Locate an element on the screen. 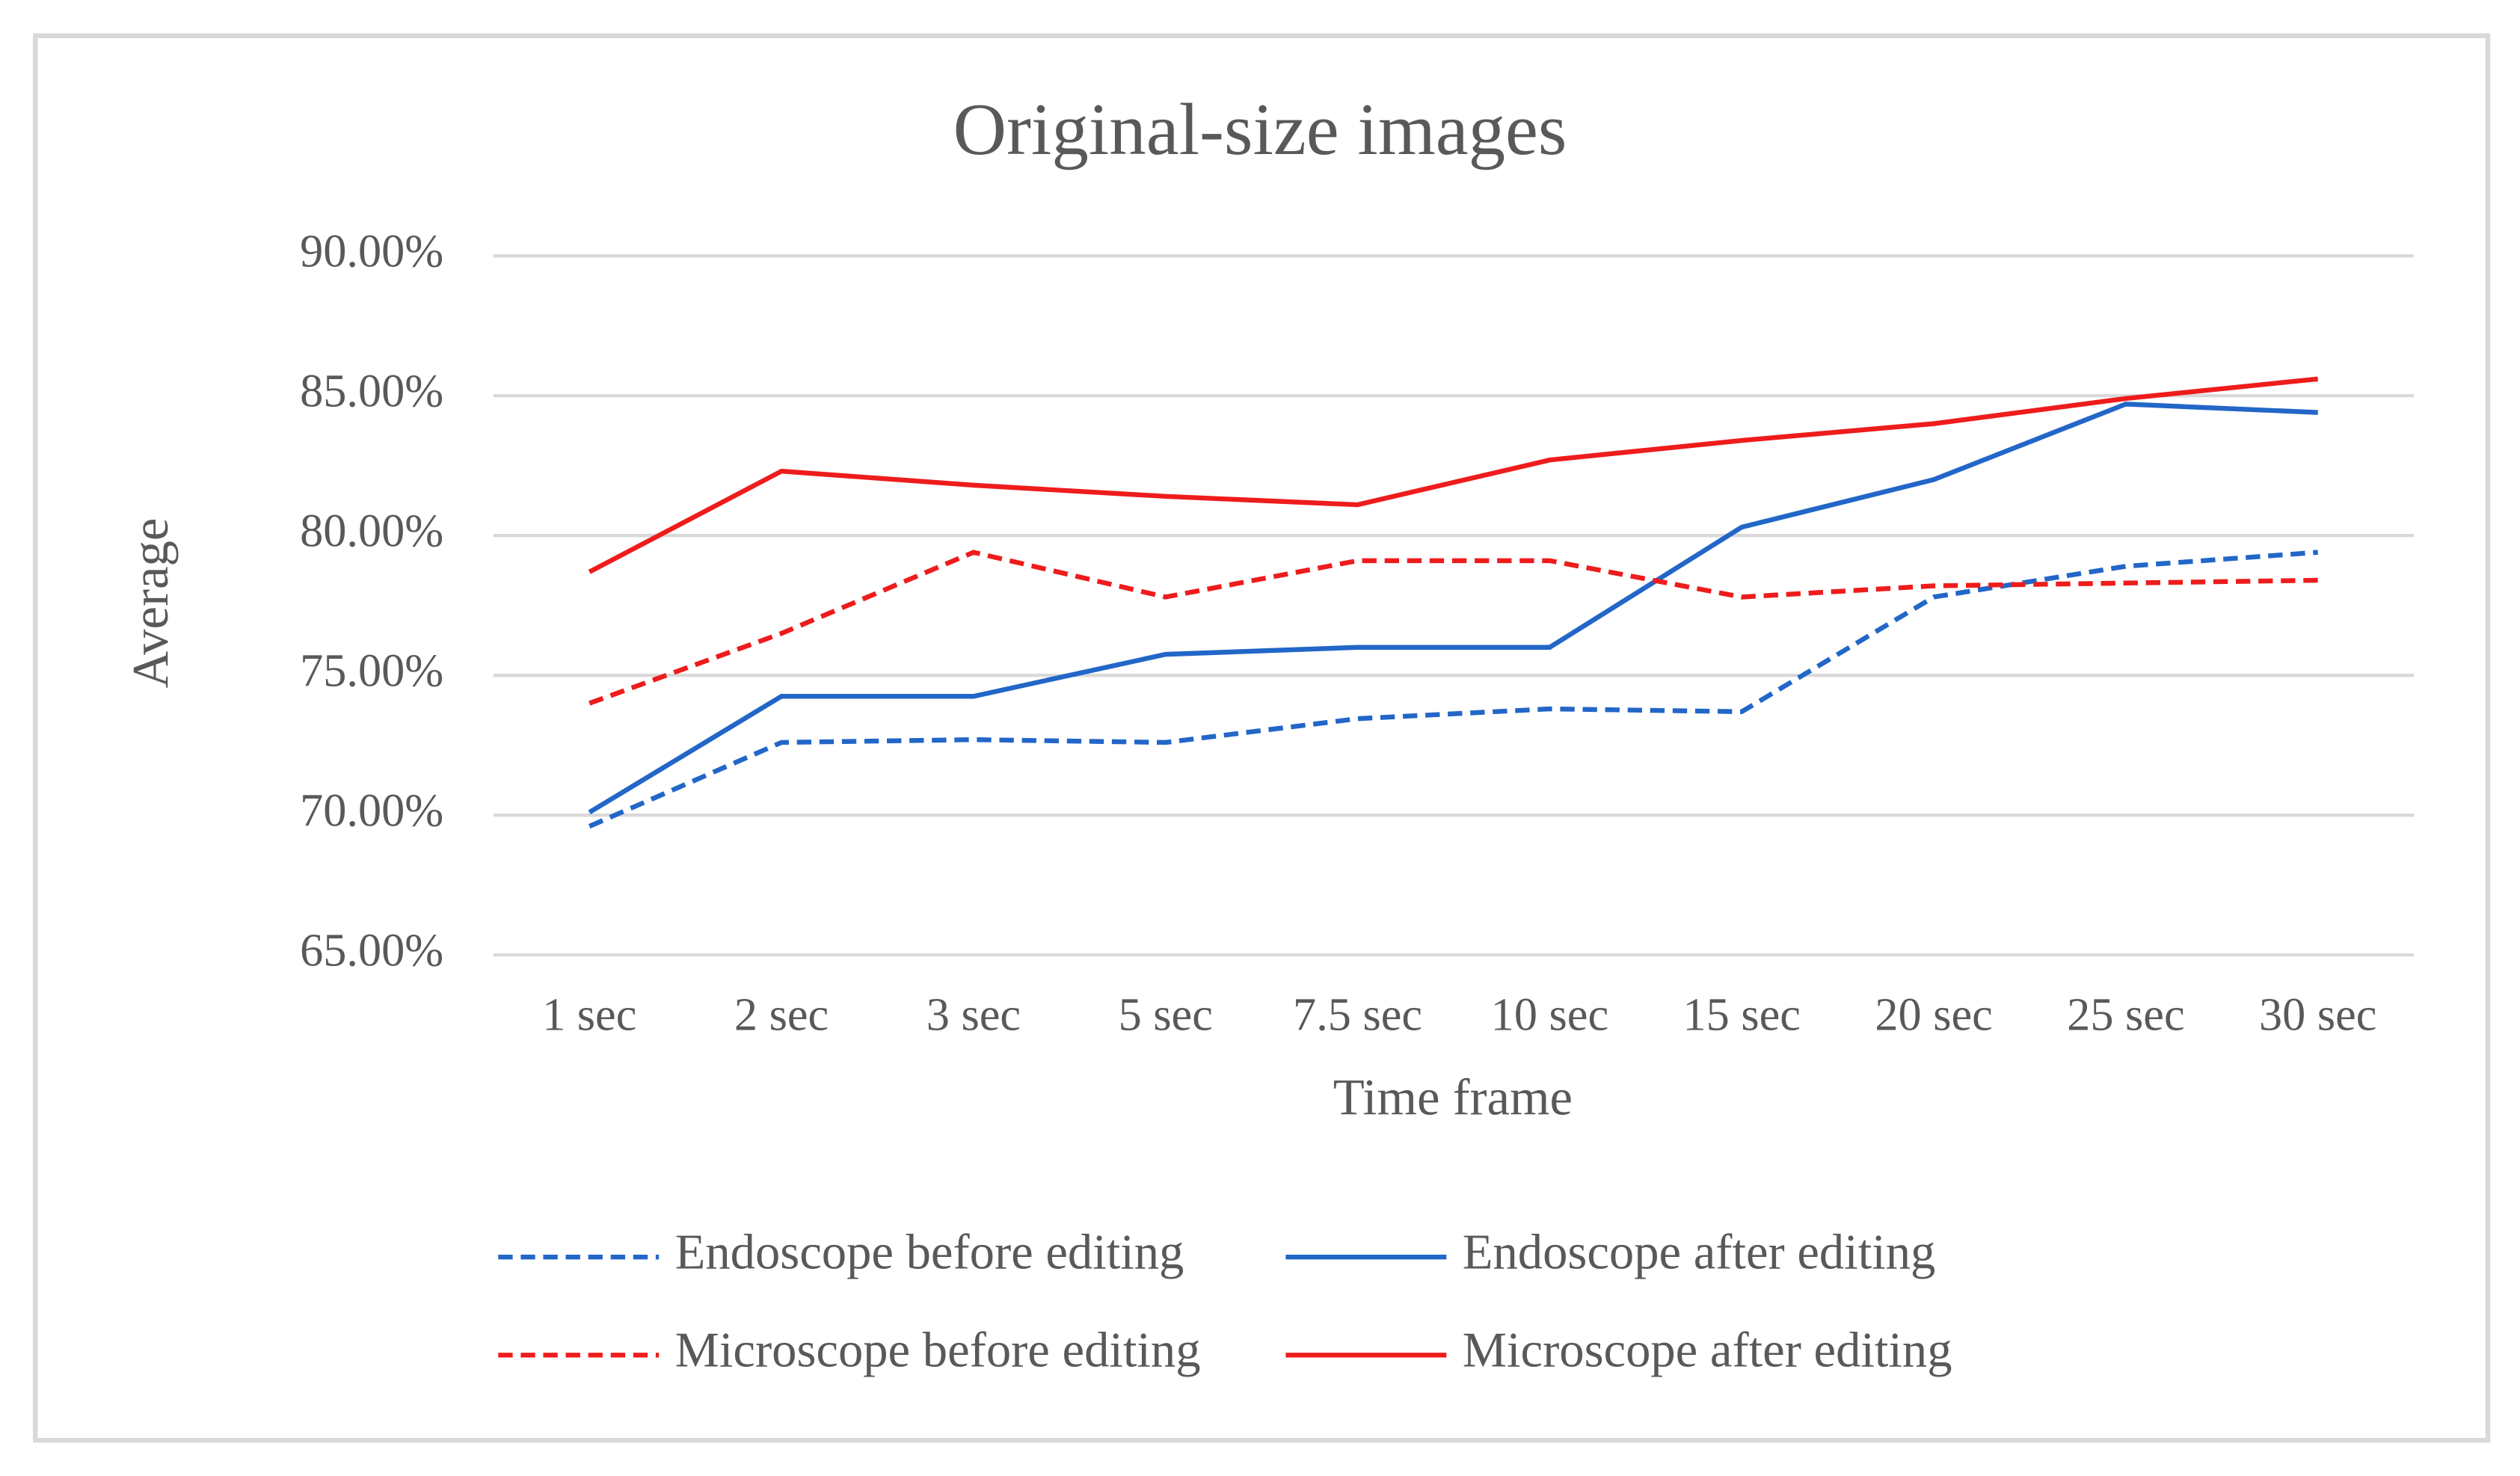 This screenshot has height=1476, width=2520. legend-label: Endoscope before editing is located at coordinates (929, 1252).